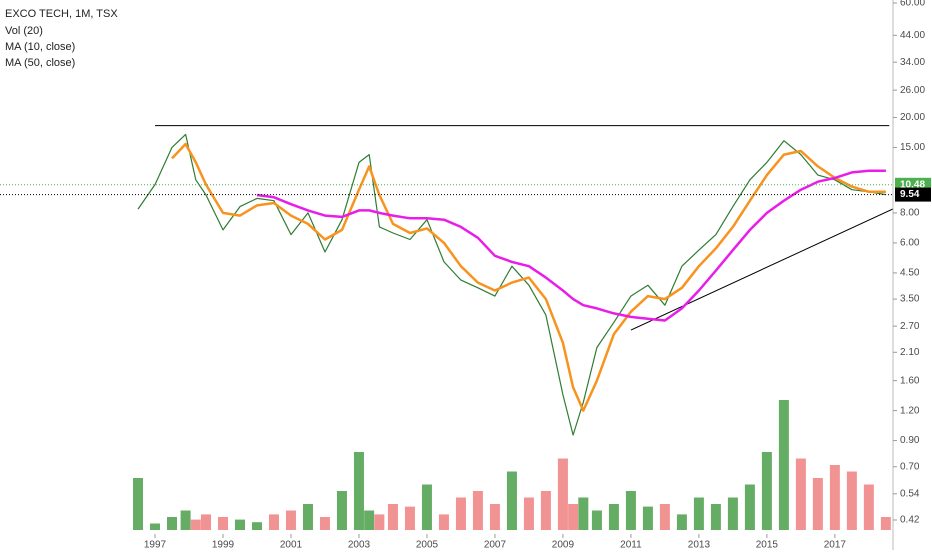 This screenshot has height=555, width=932. Describe the element at coordinates (910, 299) in the screenshot. I see `y-tick-label: 3.50` at that location.